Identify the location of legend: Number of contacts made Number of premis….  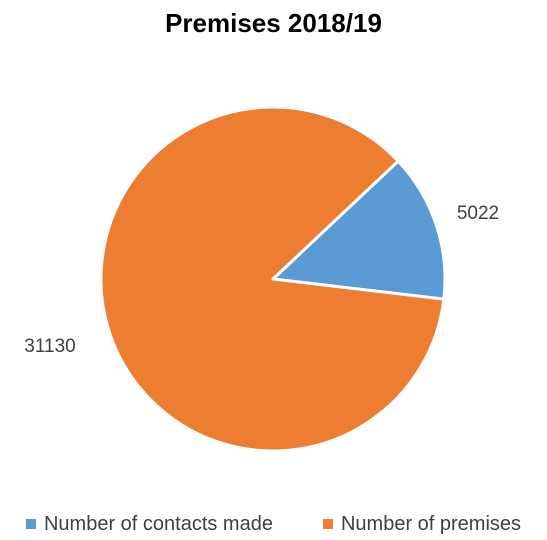
(273, 524).